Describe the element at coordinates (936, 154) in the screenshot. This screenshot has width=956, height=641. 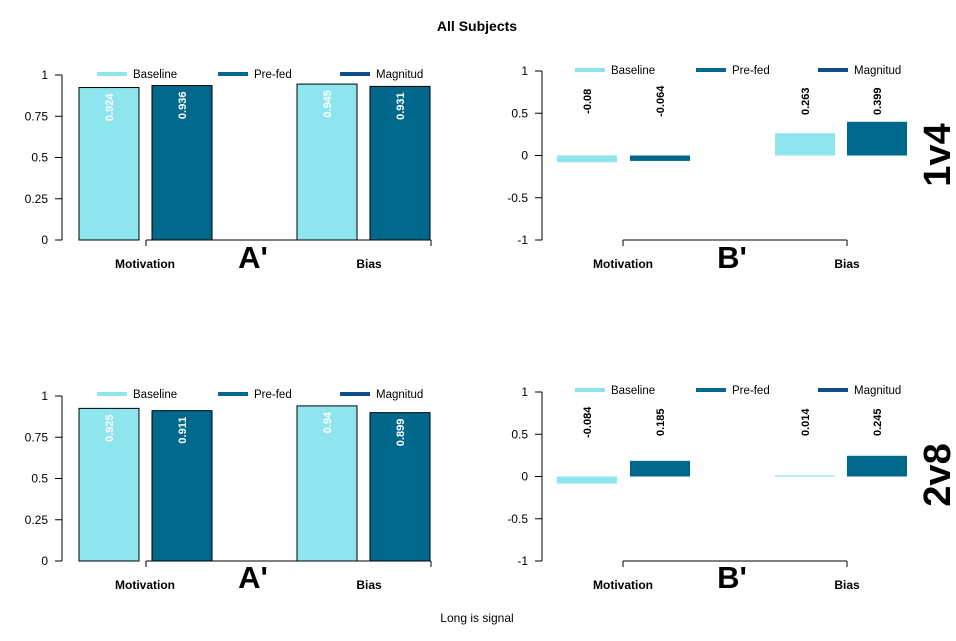
I see `row-label: 1v4` at that location.